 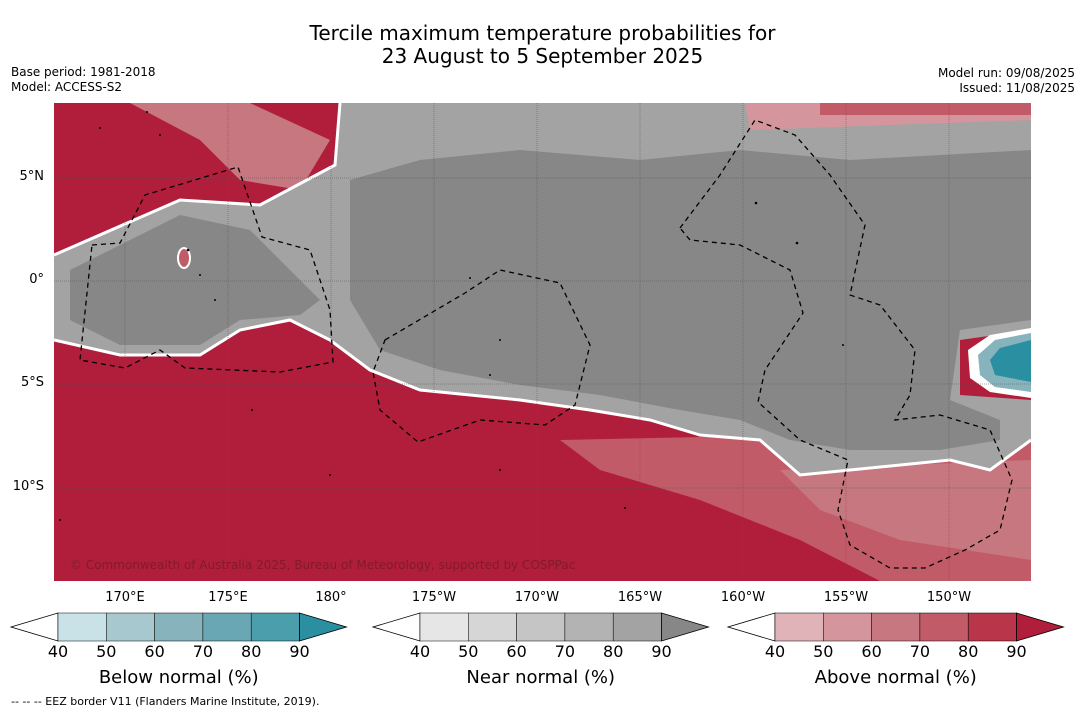 I want to click on title-line-2: 23 August to 5 September 2025, so click(x=542, y=56).